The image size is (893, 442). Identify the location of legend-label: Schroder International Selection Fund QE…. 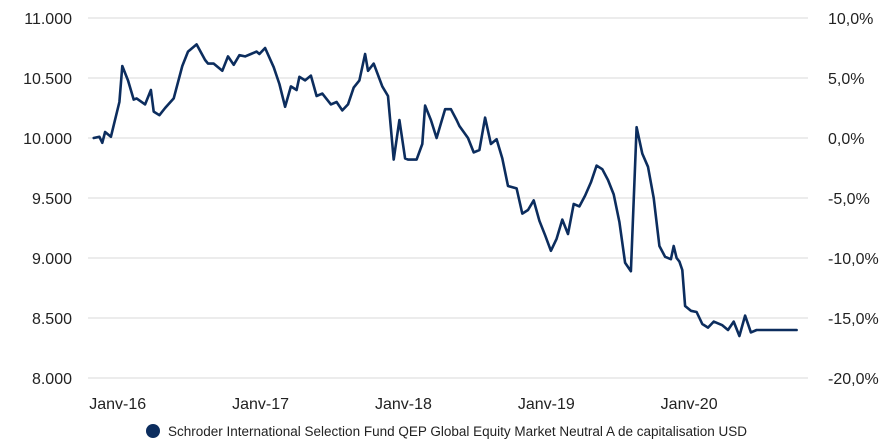
(457, 431).